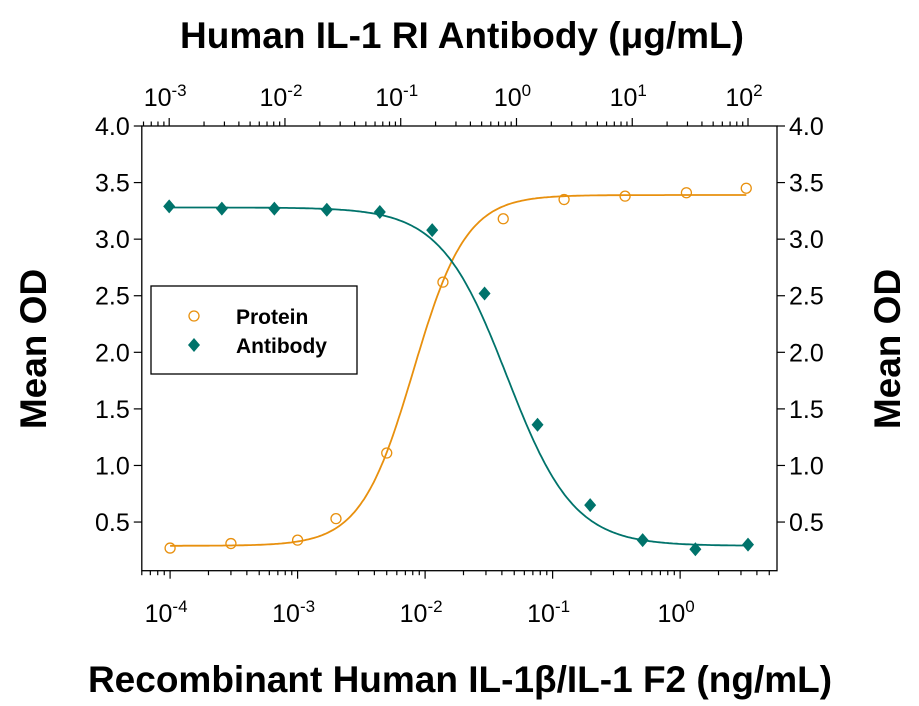  What do you see at coordinates (112, 353) in the screenshot?
I see `left-y-tick-label: 2.0` at bounding box center [112, 353].